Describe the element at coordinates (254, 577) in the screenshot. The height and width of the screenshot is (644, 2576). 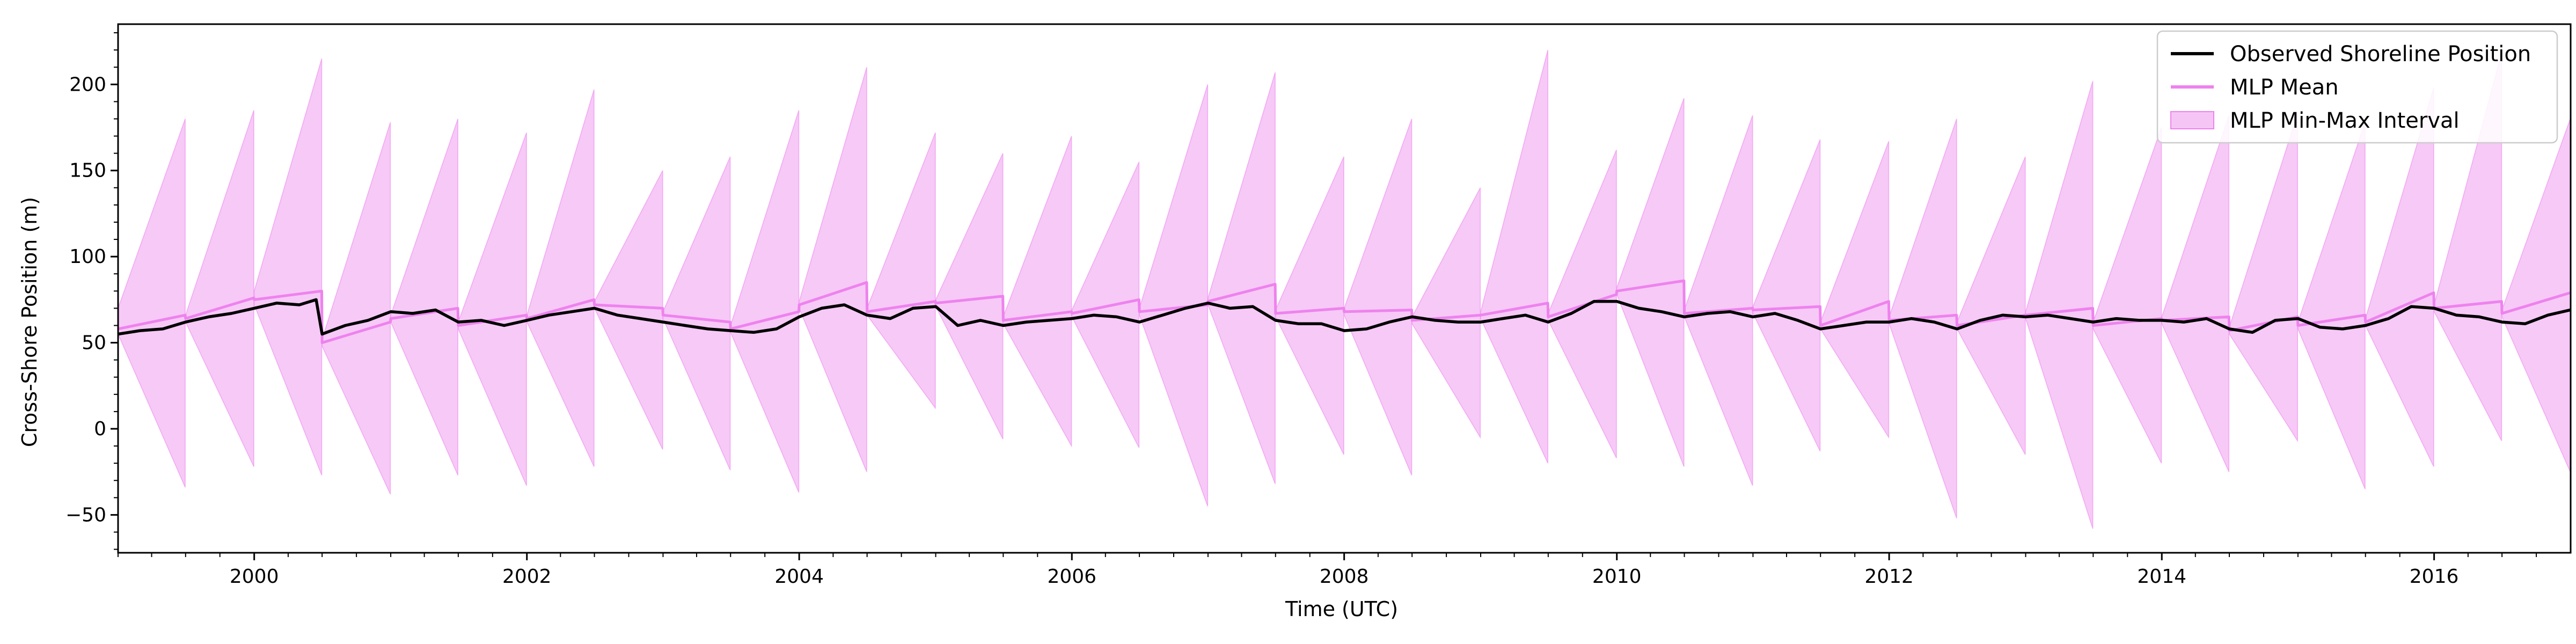
I see `x-tick-label: 2000` at that location.